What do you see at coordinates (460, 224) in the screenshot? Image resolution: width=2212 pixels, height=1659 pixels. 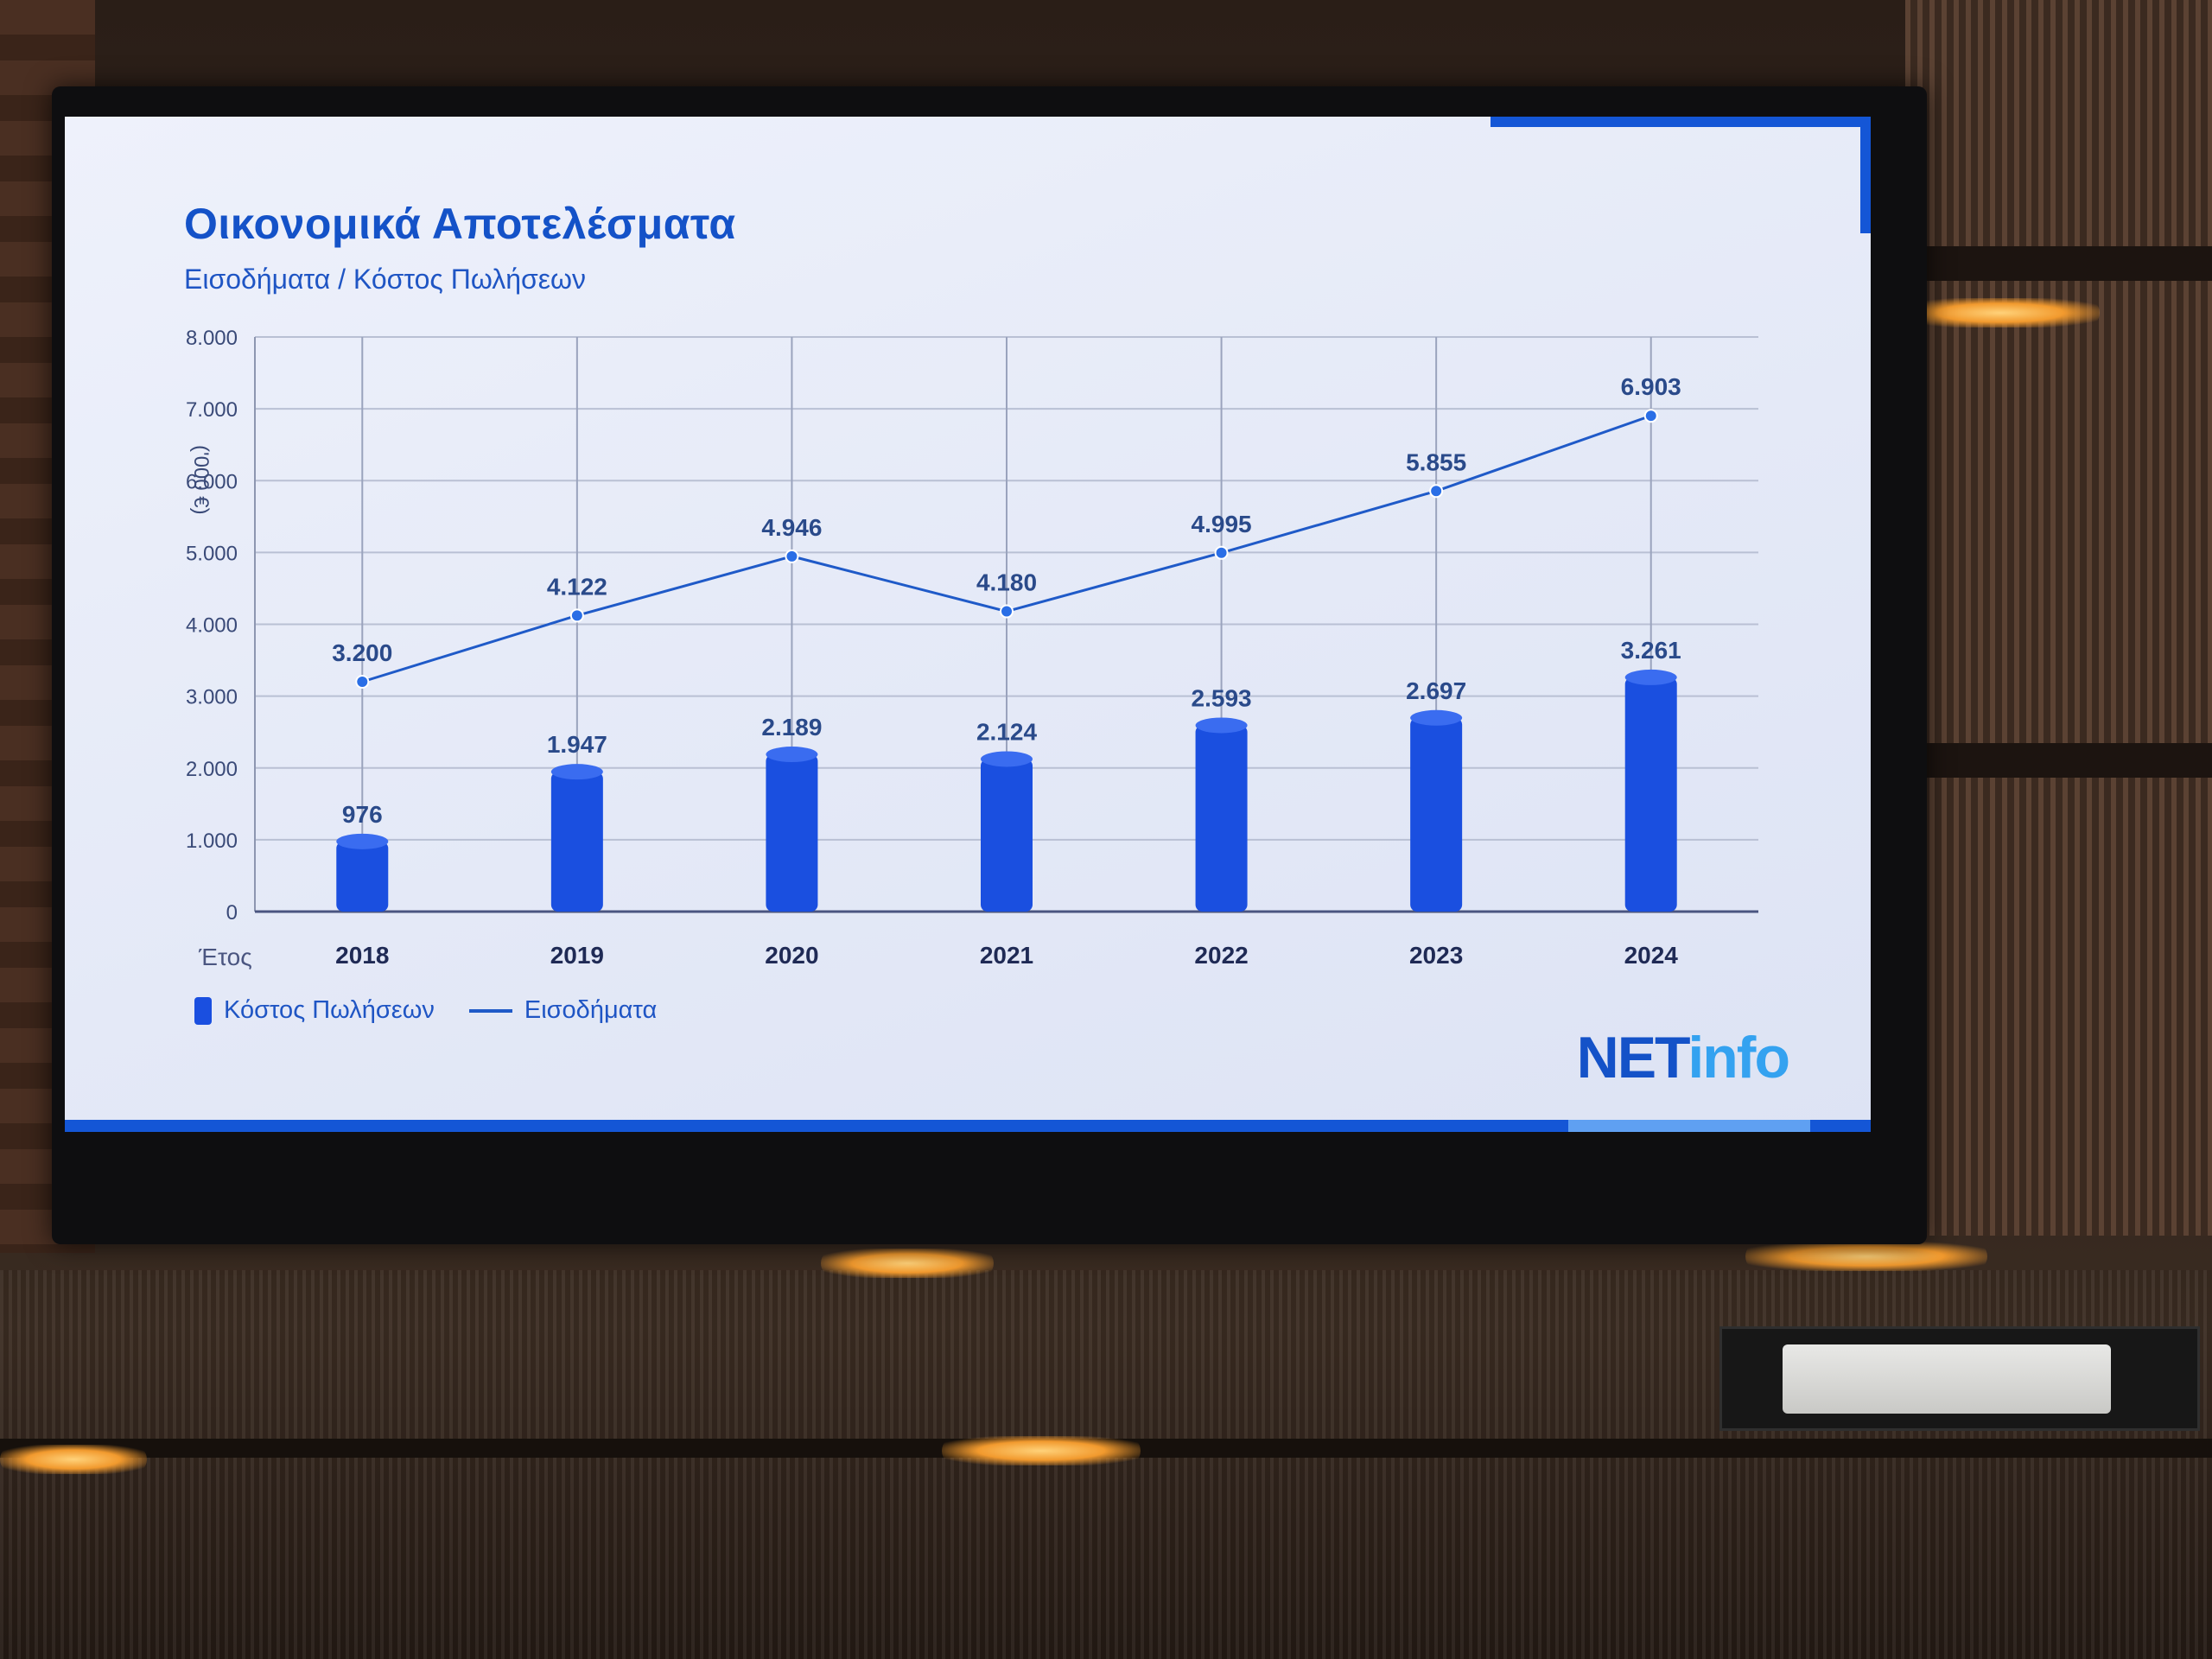 I see `slide-title: Οικονομικά Αποτελέσματα` at bounding box center [460, 224].